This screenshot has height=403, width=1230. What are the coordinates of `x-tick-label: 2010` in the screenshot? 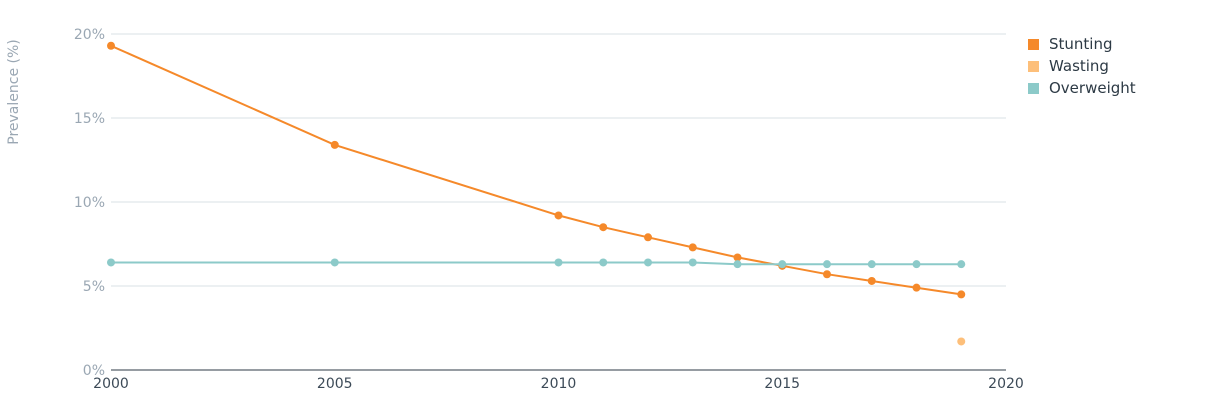 It's located at (559, 384).